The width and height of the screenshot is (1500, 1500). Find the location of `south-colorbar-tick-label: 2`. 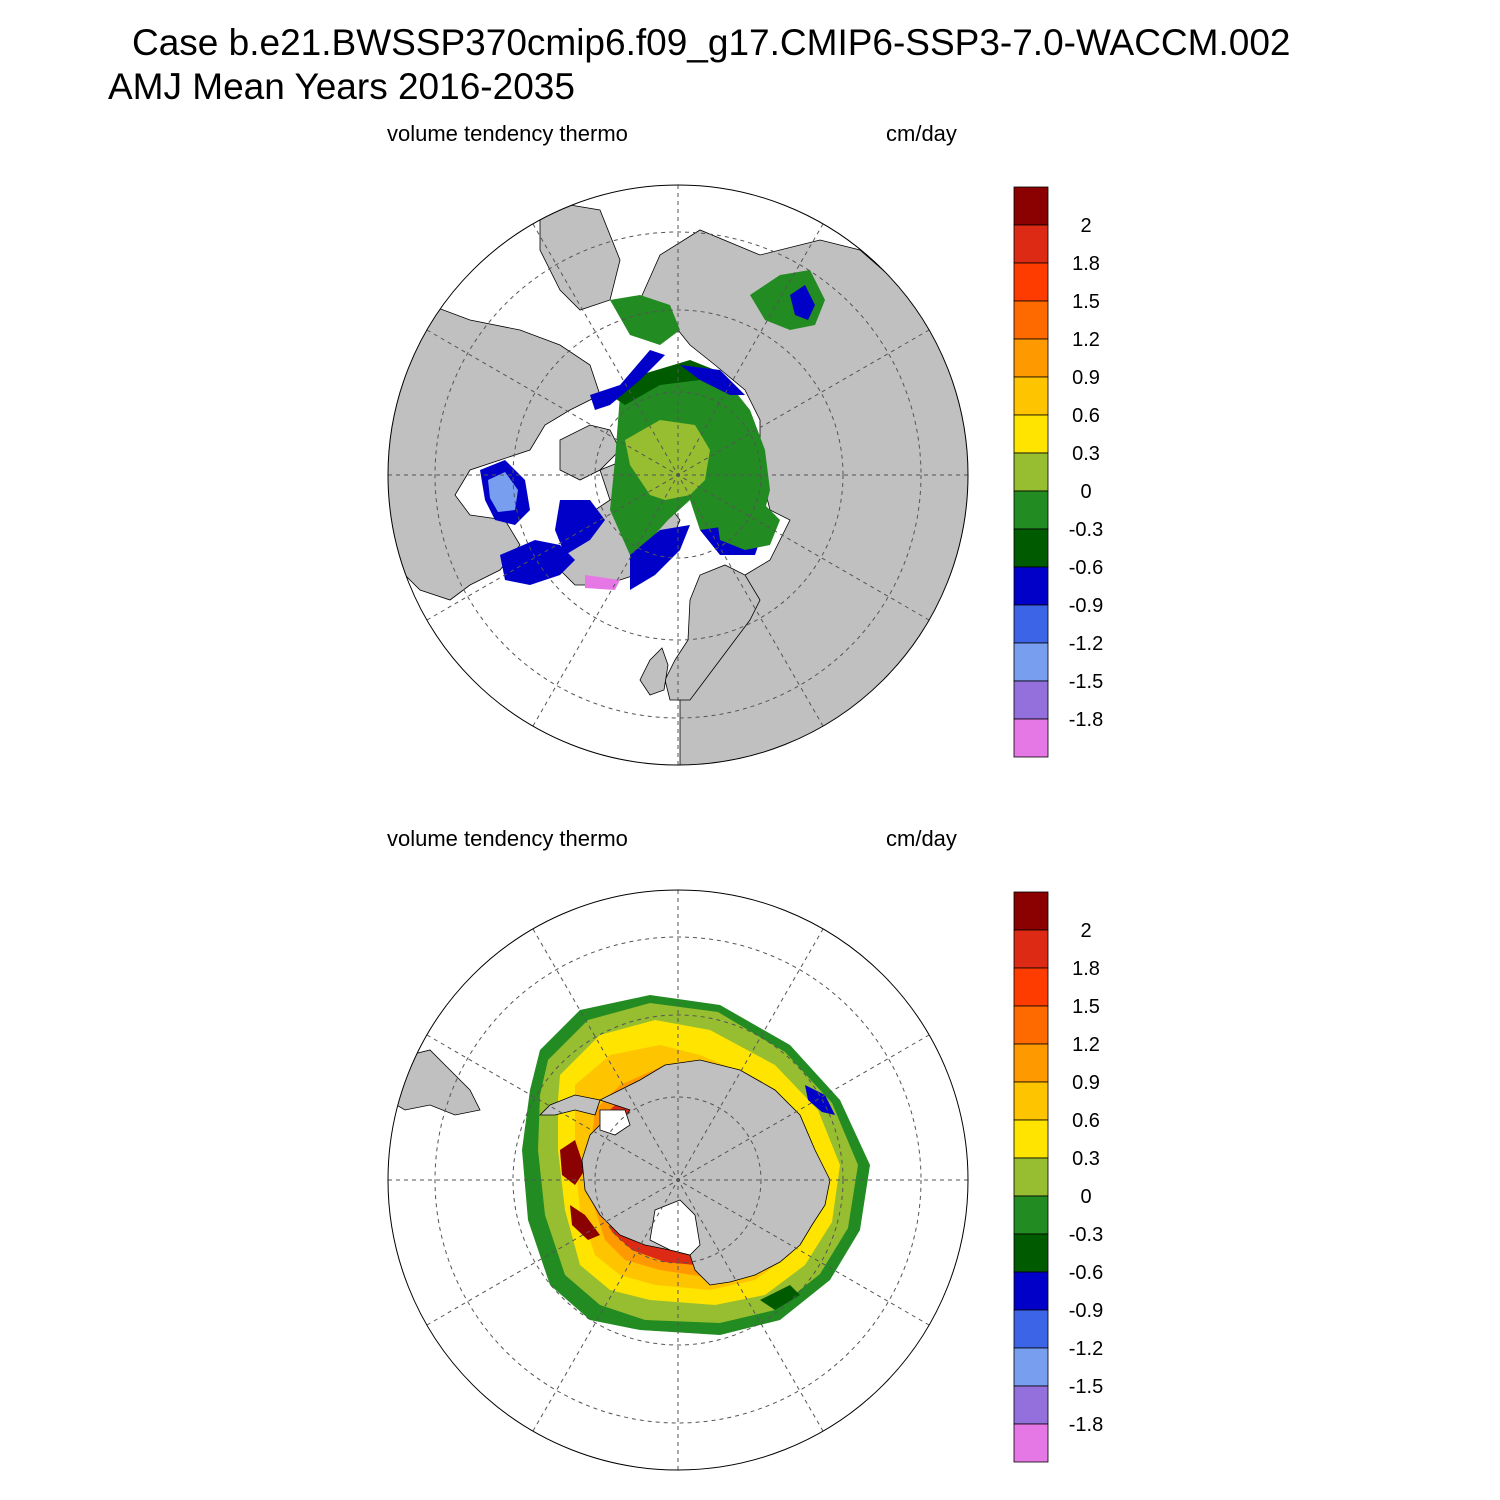

south-colorbar-tick-label: 2 is located at coordinates (1085, 931).